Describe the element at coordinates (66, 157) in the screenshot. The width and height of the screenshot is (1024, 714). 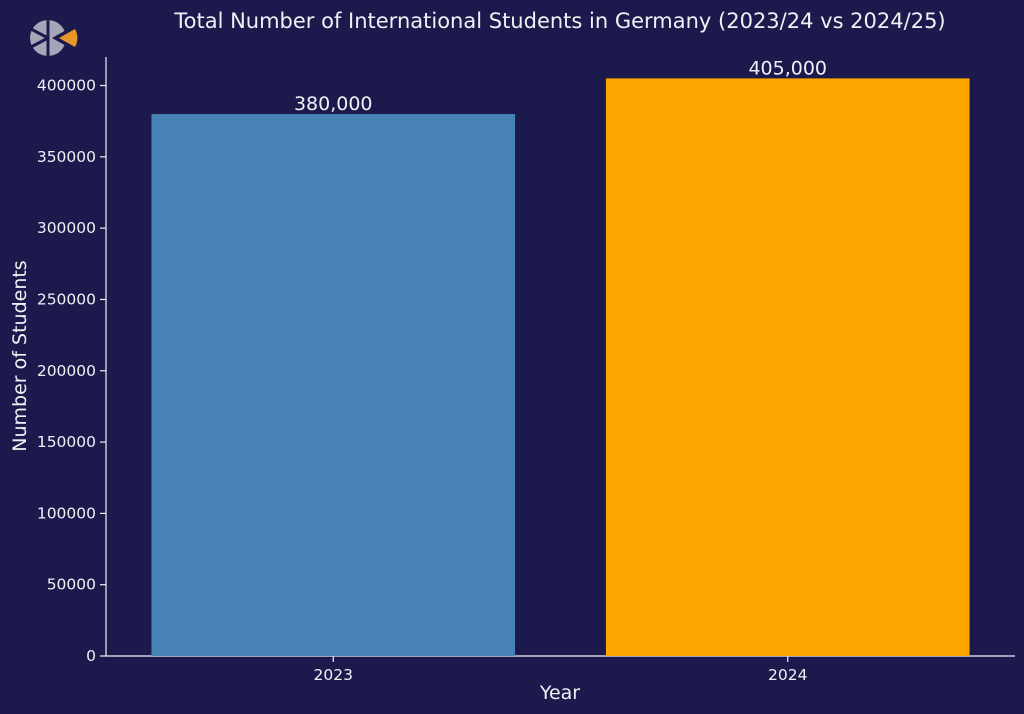
I see `y-tick-label: 350000` at that location.